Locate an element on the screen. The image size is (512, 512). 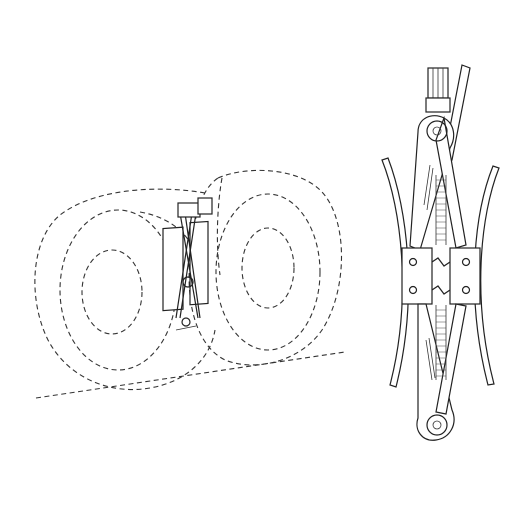
left-tire-sidewall is located at coordinates (118, 290).